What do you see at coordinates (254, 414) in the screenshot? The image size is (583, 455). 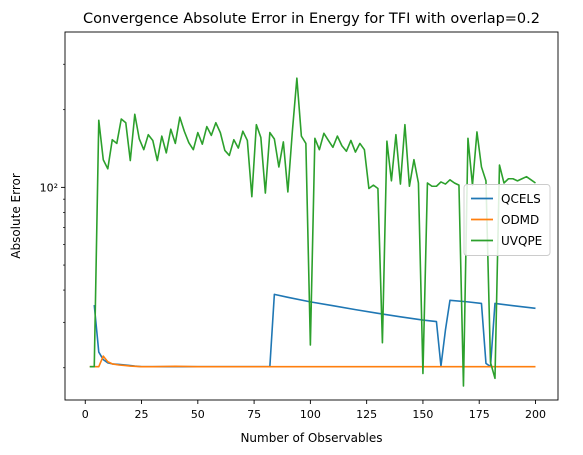 I see `x-tick-label: 75` at bounding box center [254, 414].